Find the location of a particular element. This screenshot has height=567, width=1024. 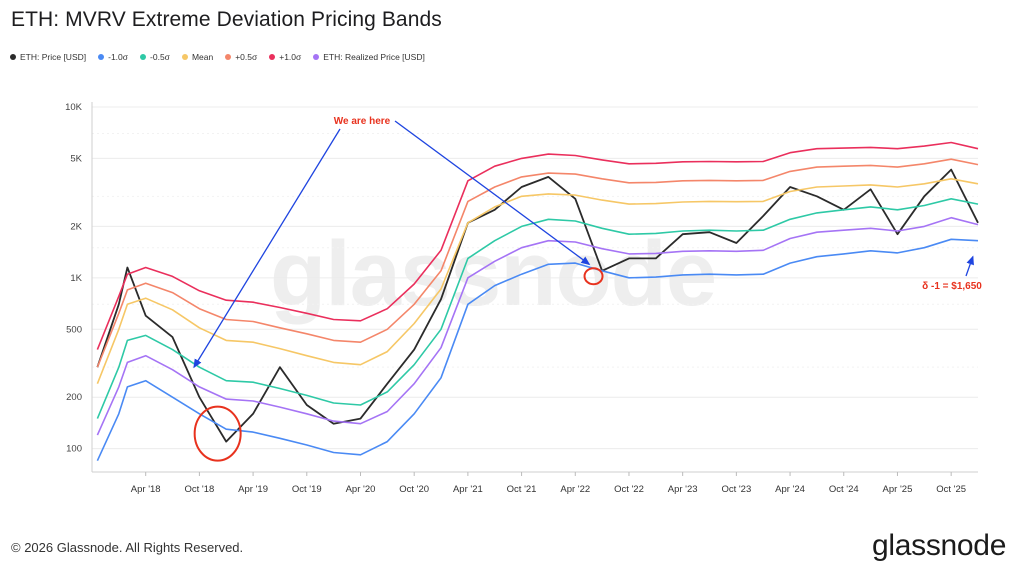

annotation-we-are-here: We are here is located at coordinates (362, 121).